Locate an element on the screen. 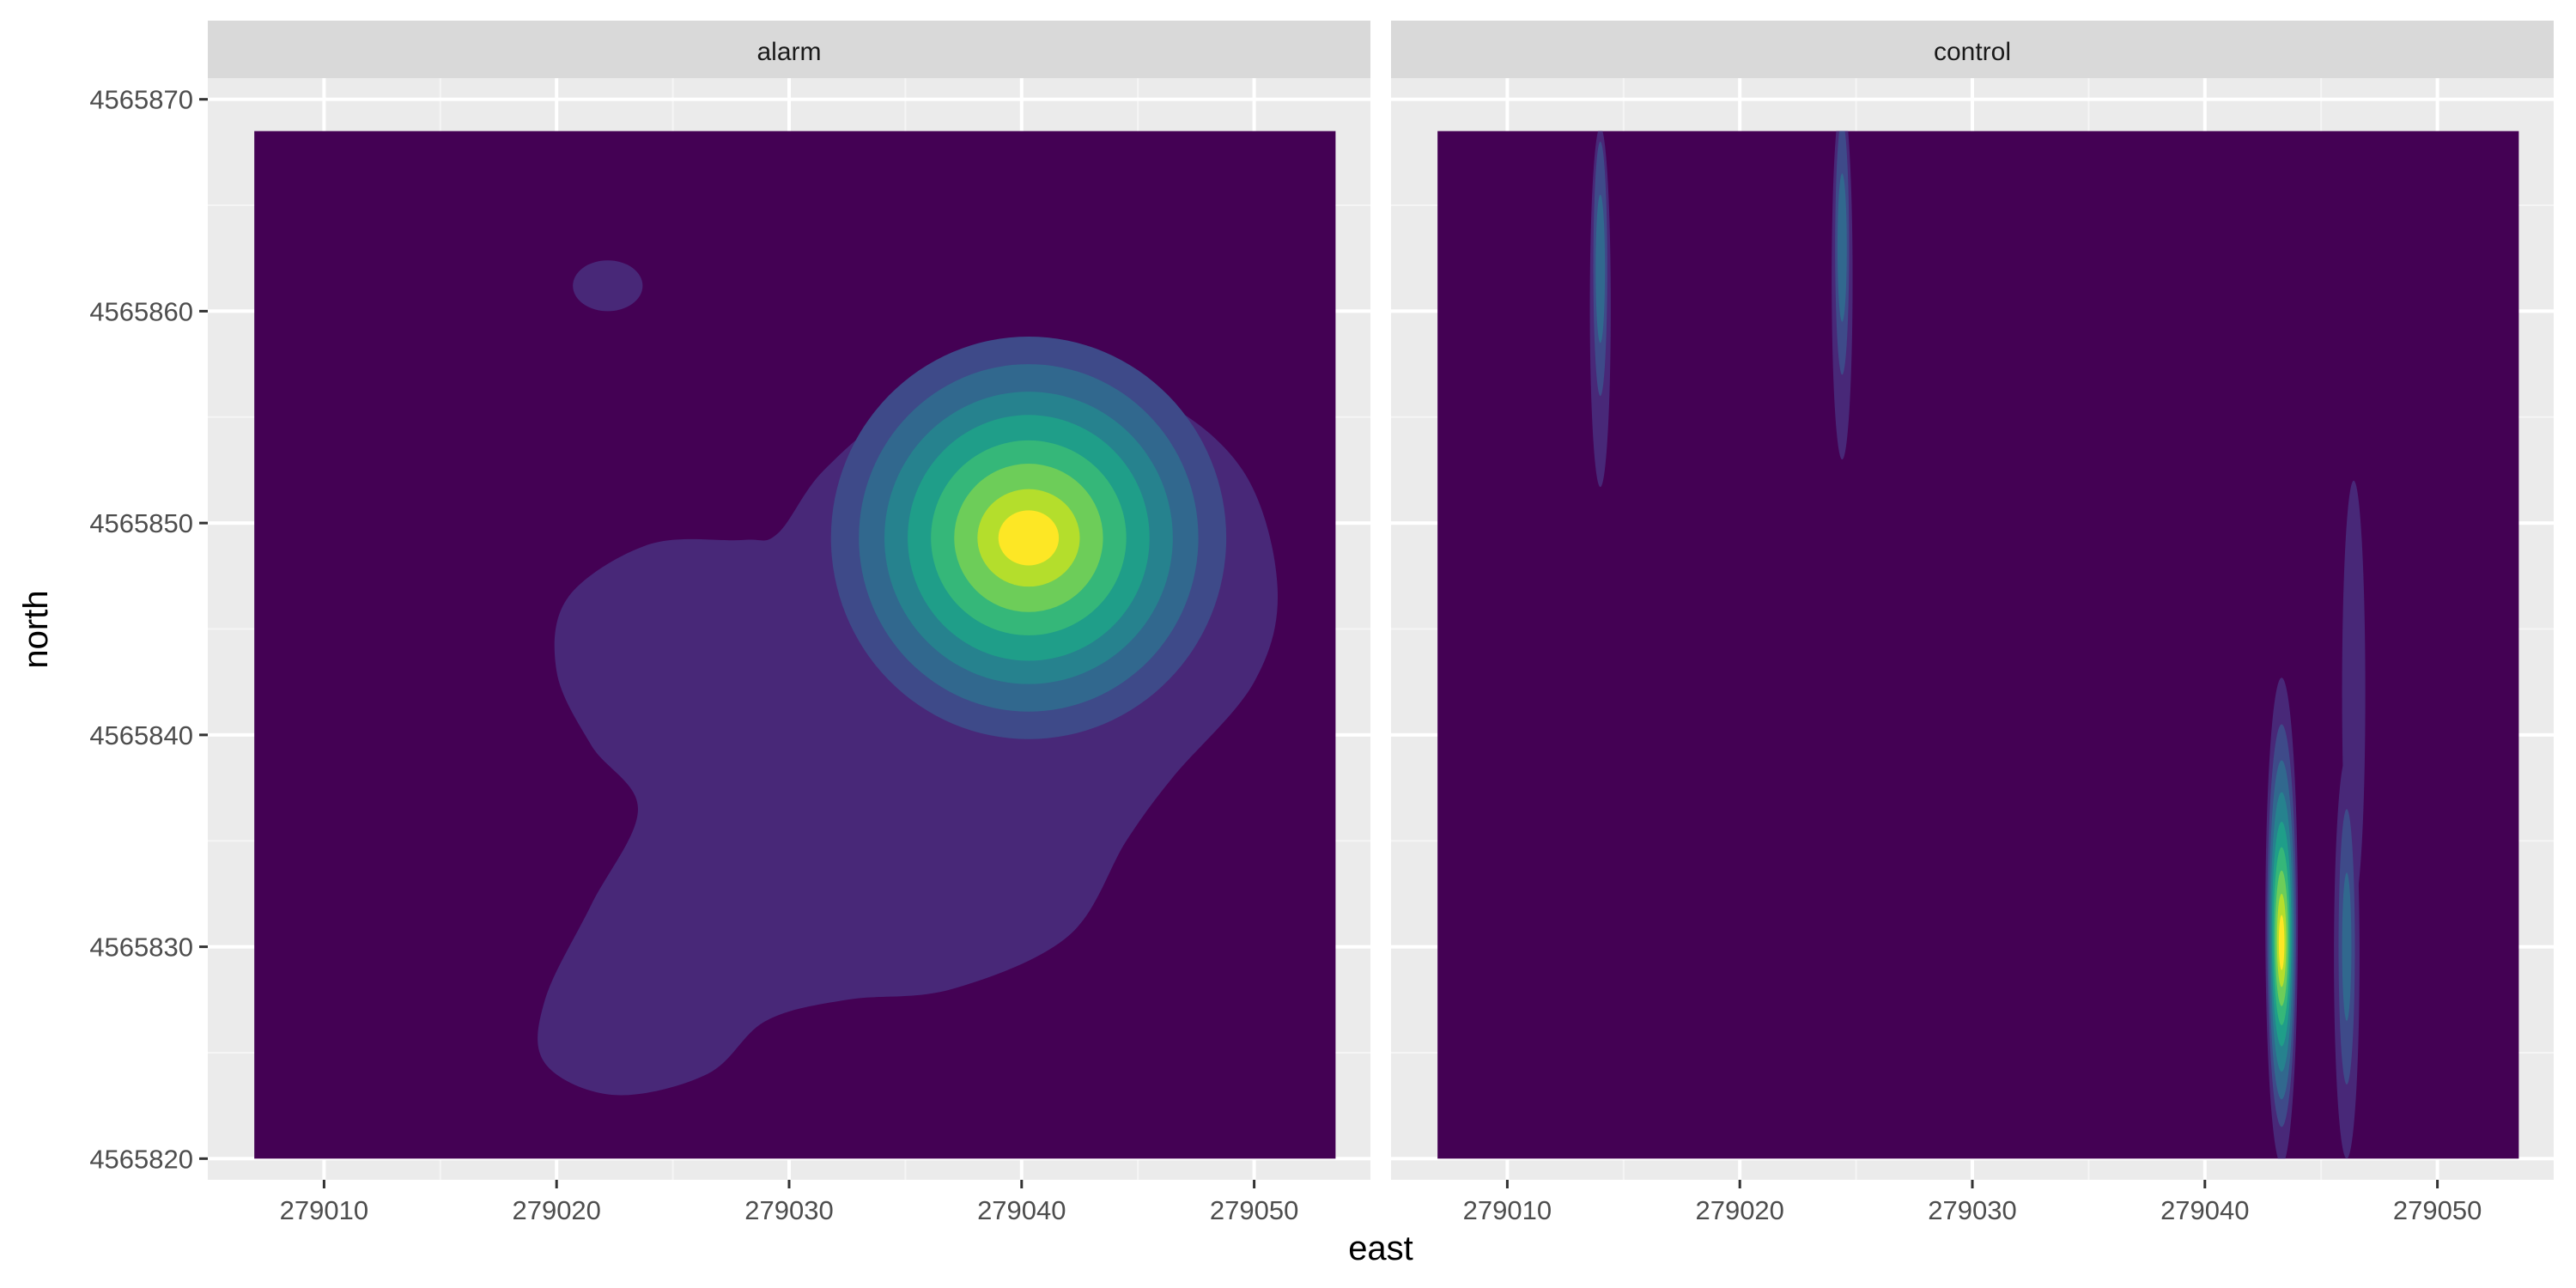  y-tick-label: 4565850 is located at coordinates (141, 523).